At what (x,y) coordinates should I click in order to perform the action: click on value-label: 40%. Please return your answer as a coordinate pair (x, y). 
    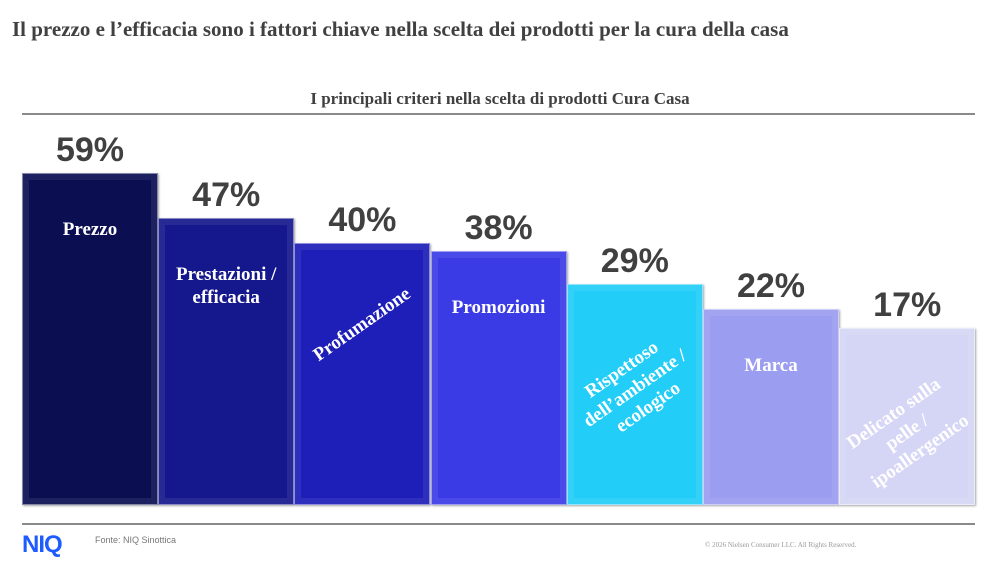
    Looking at the image, I should click on (362, 220).